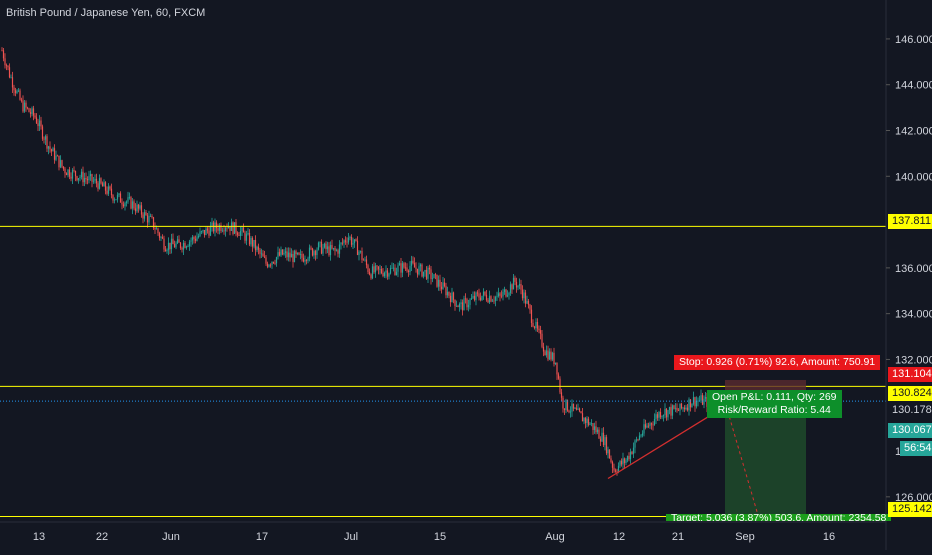 Image resolution: width=932 pixels, height=555 pixels. I want to click on time-label: 22, so click(102, 537).